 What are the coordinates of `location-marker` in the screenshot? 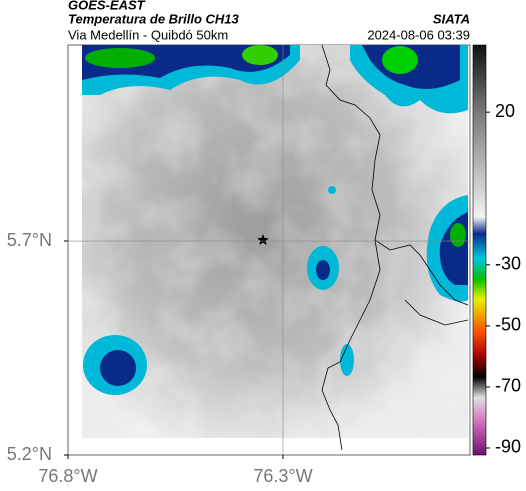 It's located at (263, 239).